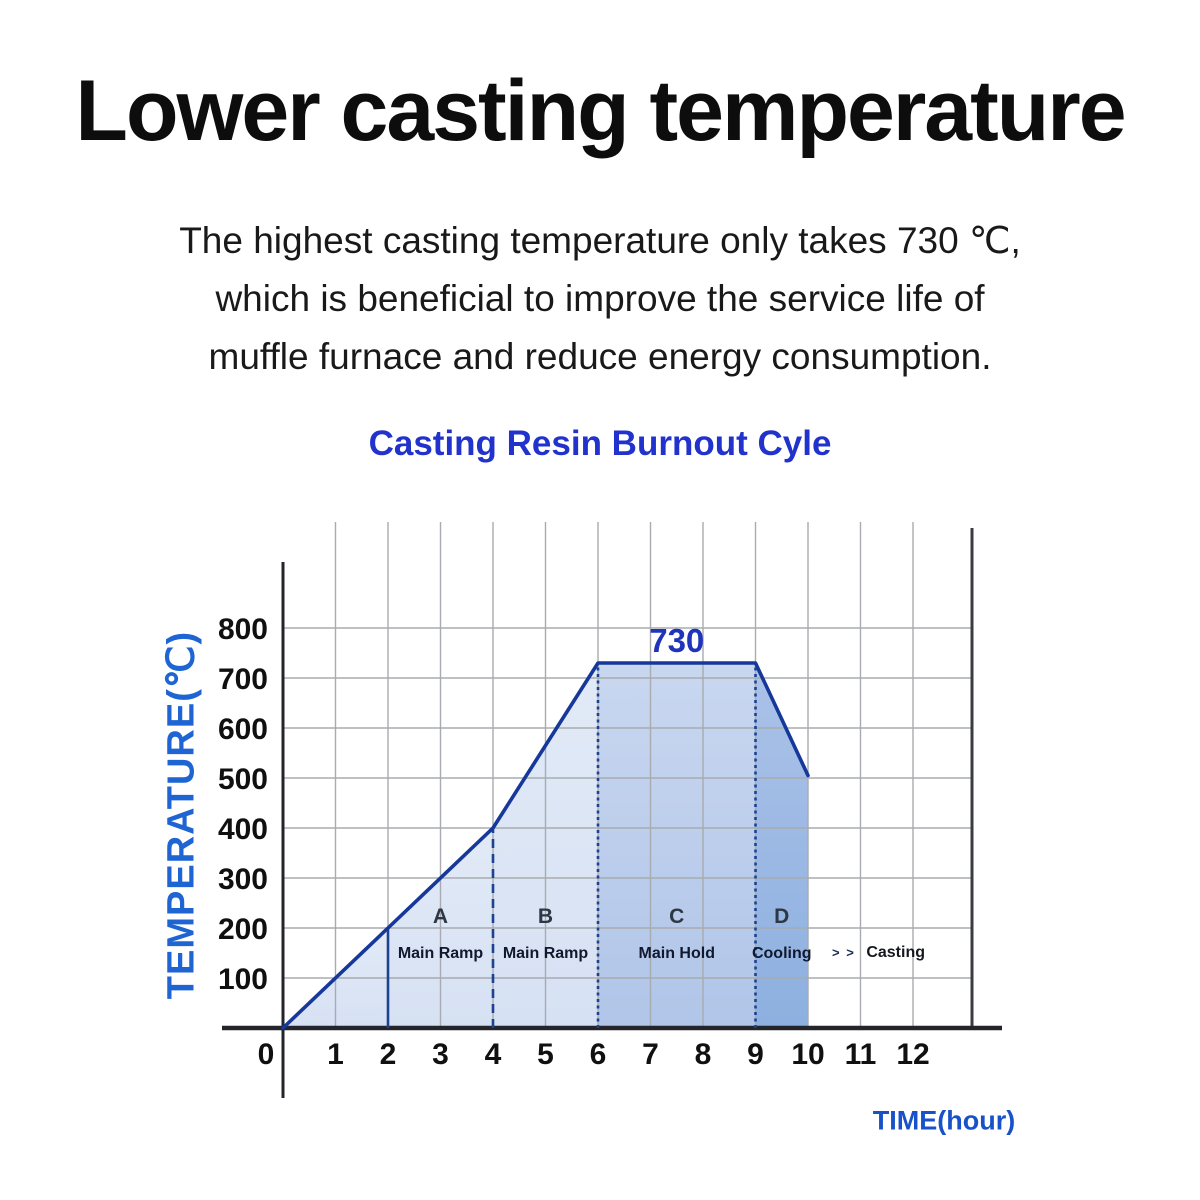 This screenshot has height=1200, width=1200. What do you see at coordinates (807, 1054) in the screenshot?
I see `x-tick-label: 10` at bounding box center [807, 1054].